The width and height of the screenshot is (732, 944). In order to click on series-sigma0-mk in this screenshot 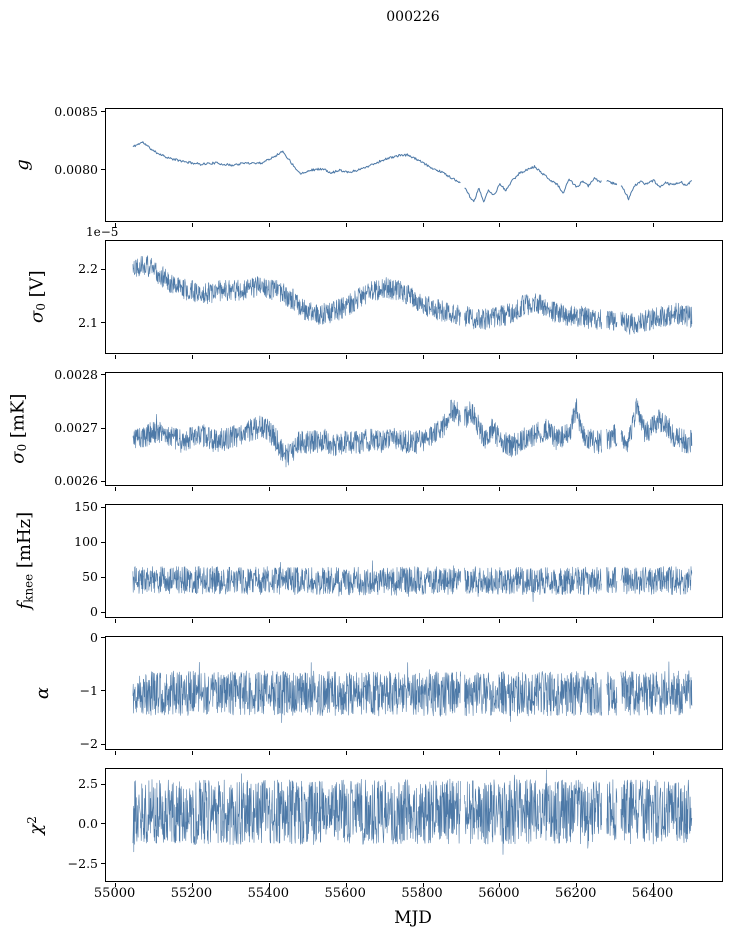, I will do `click(412, 433)`.